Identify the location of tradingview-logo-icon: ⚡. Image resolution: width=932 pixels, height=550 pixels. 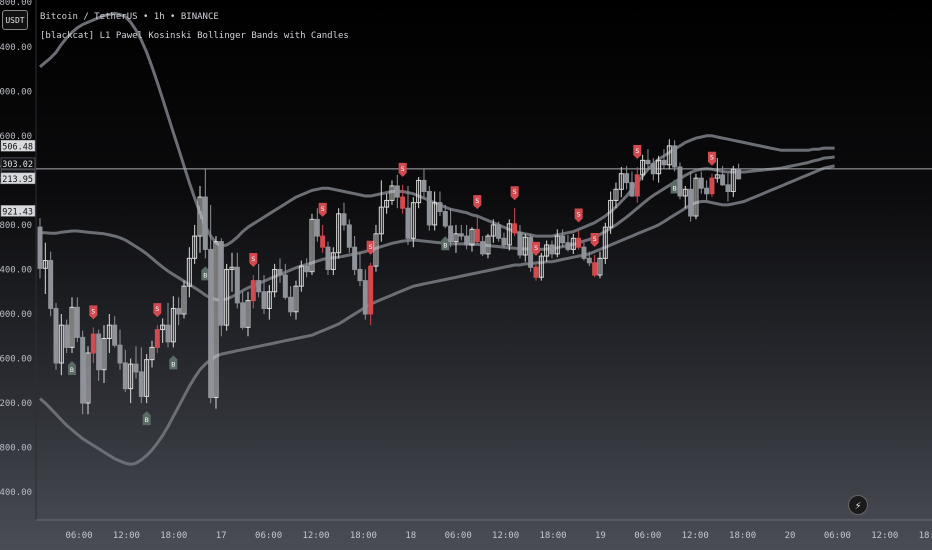
(858, 505).